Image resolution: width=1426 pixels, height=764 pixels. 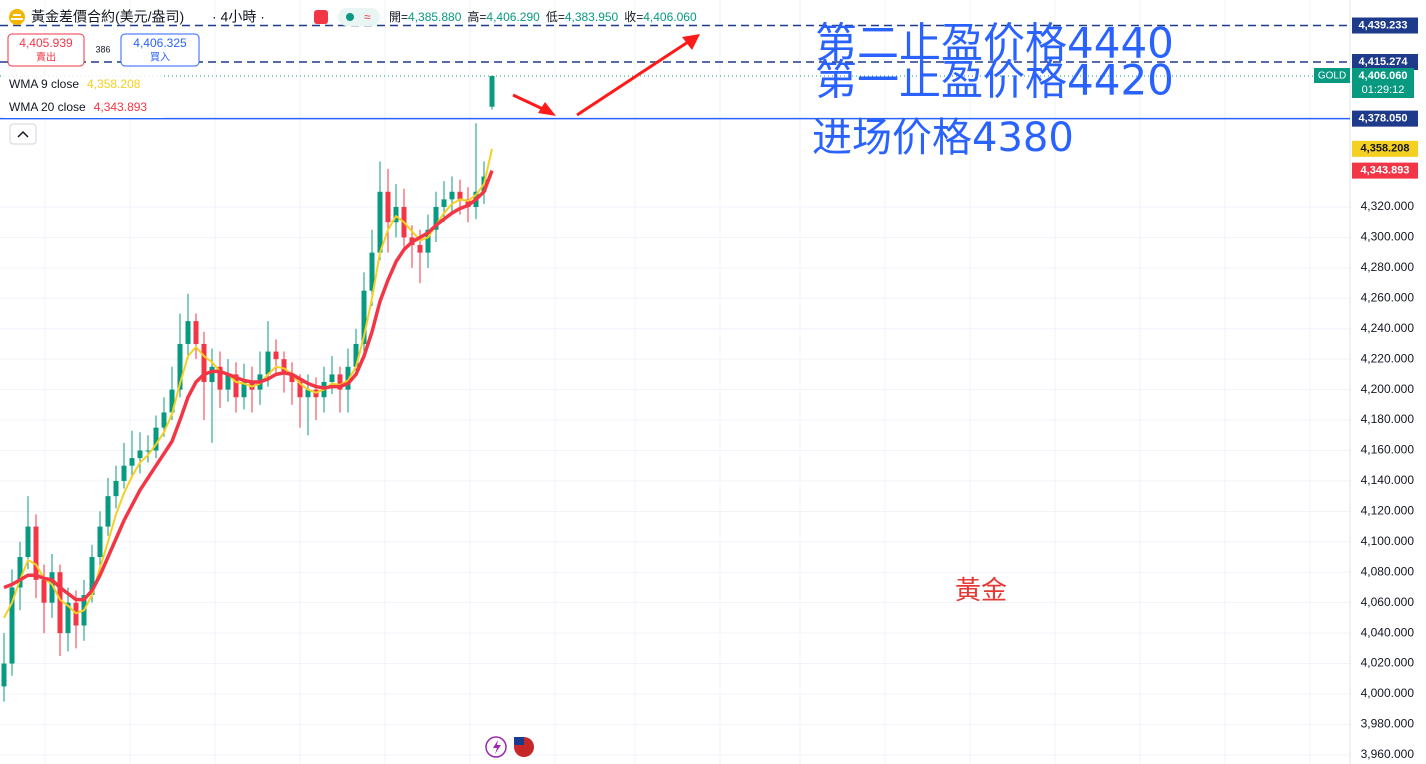 What do you see at coordinates (1383, 90) in the screenshot?
I see `countdown: 01:29:12` at bounding box center [1383, 90].